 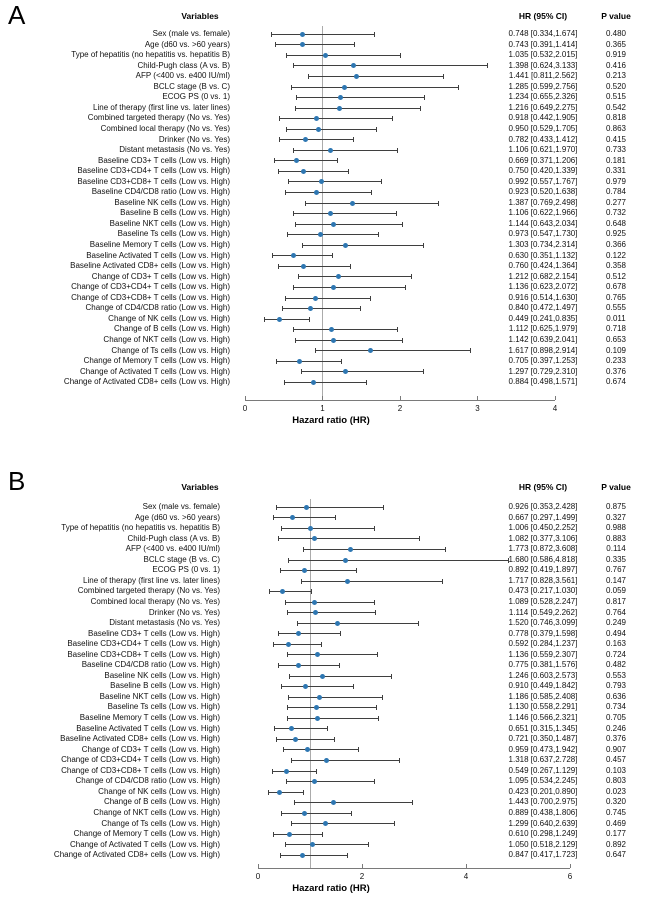 I want to click on variable-label: AFP (<400 vs. e400 IU/ml), so click(x=182, y=76).